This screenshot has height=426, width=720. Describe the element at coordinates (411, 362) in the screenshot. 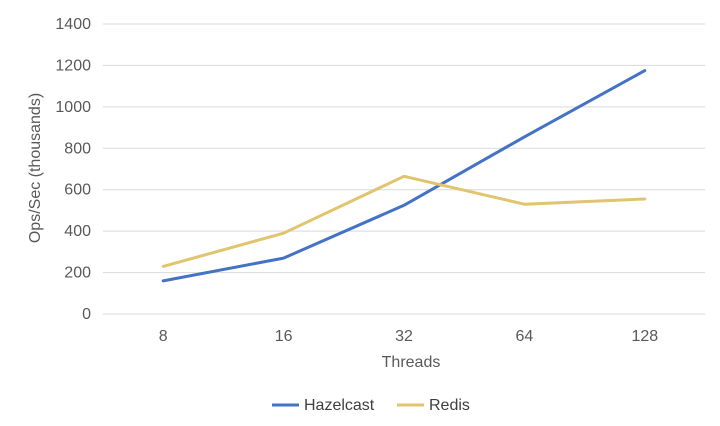

I see `x-axis-title: Threads` at that location.